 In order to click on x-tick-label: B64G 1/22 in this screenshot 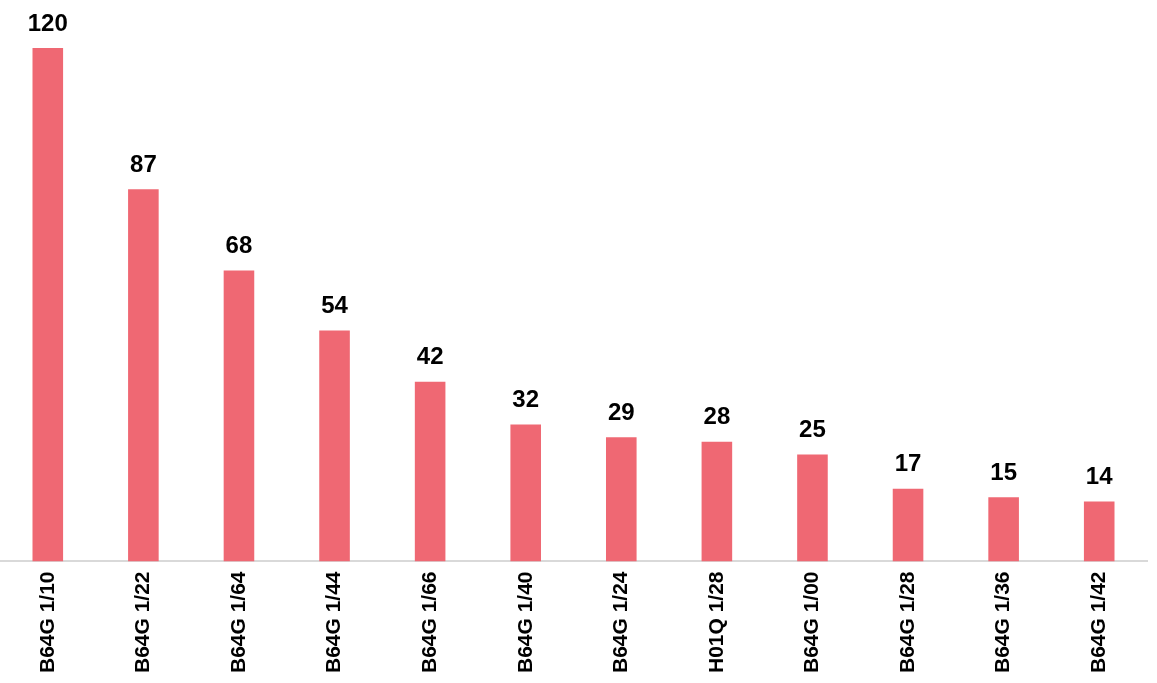, I will do `click(142, 622)`.